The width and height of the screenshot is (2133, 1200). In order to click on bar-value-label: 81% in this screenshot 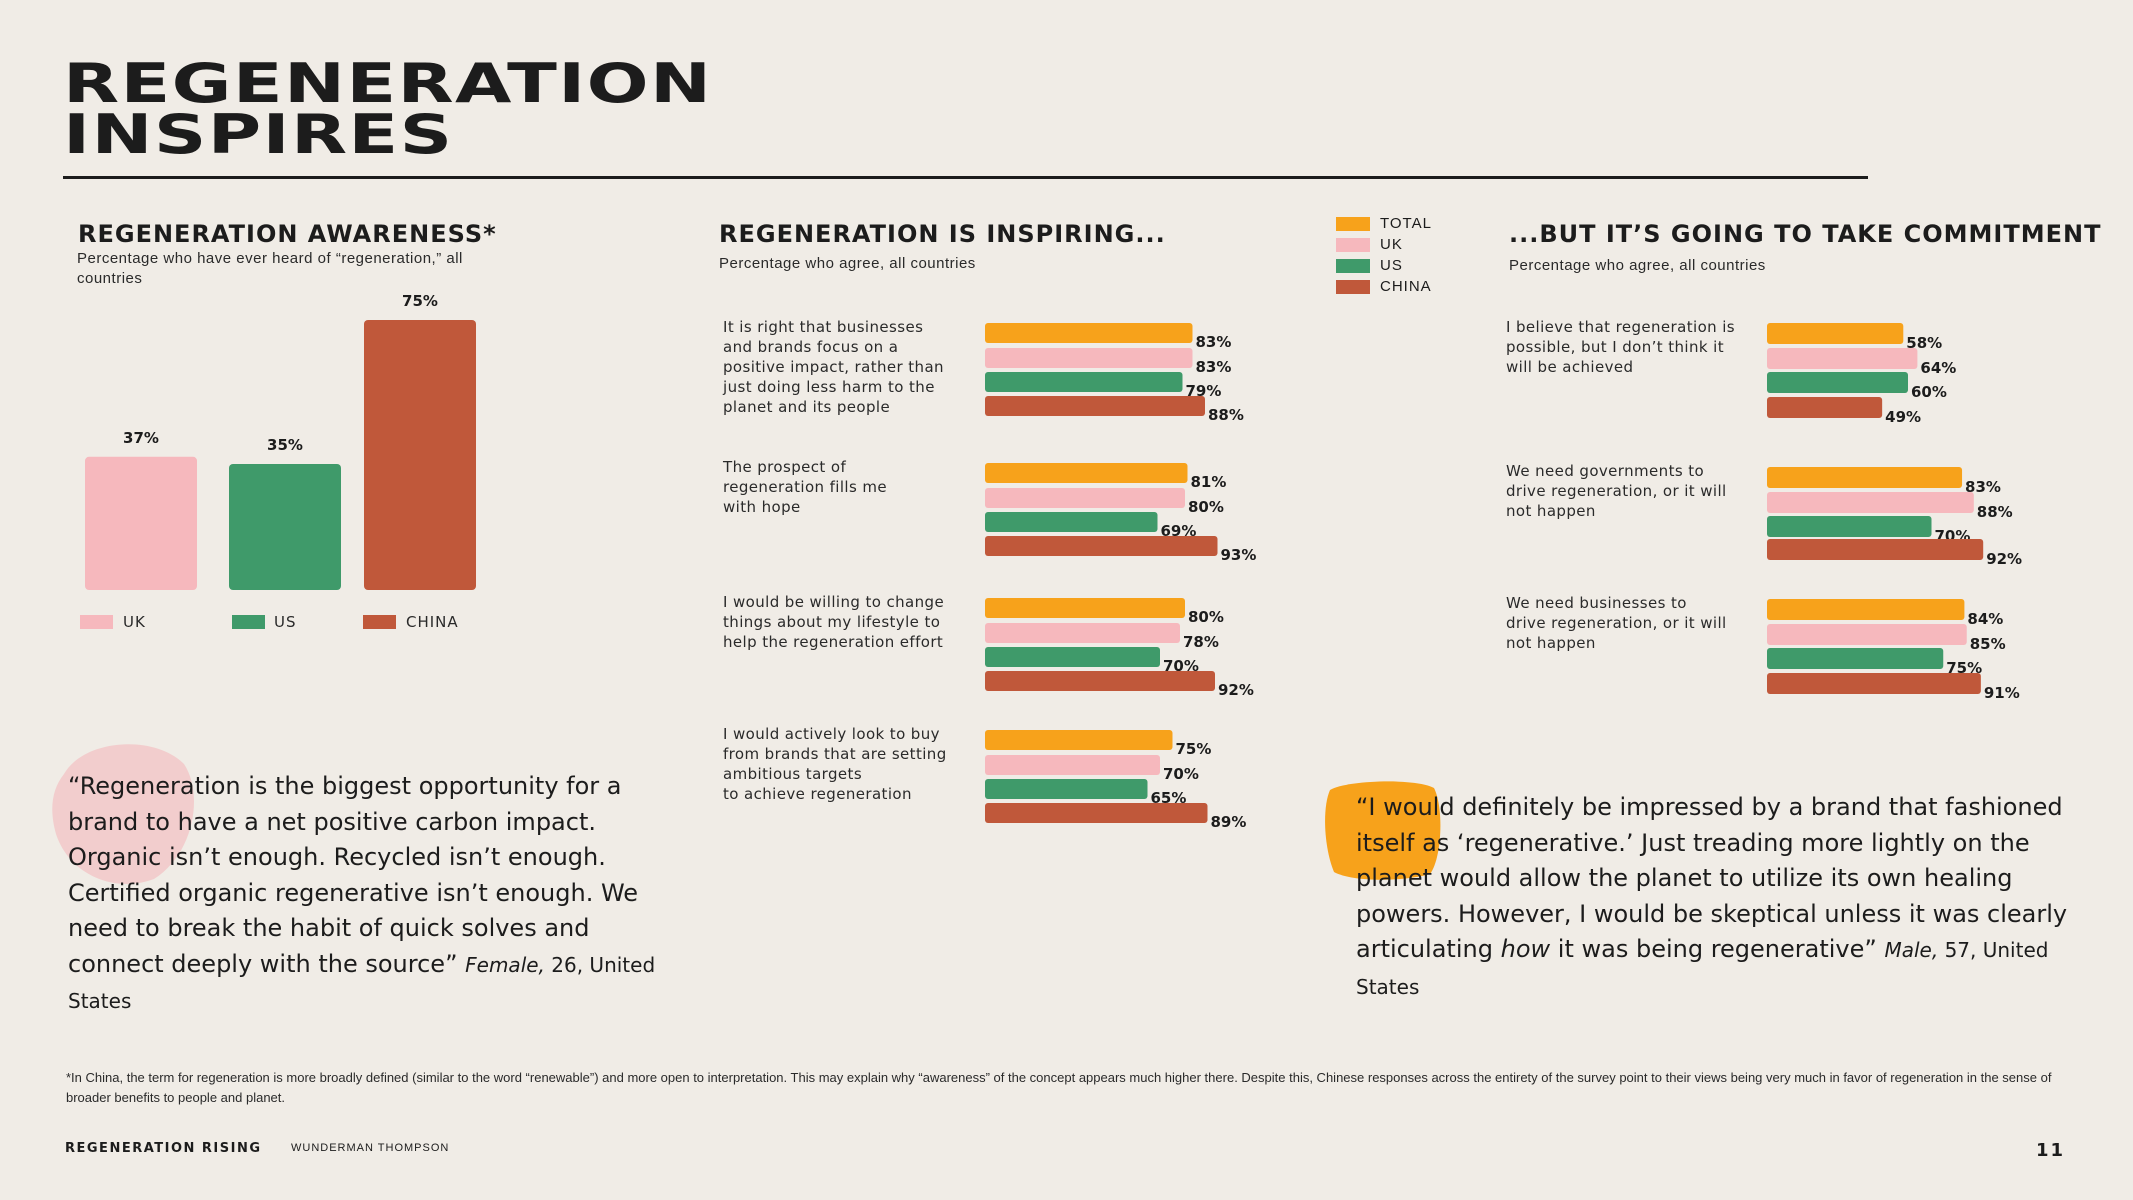, I will do `click(1209, 482)`.